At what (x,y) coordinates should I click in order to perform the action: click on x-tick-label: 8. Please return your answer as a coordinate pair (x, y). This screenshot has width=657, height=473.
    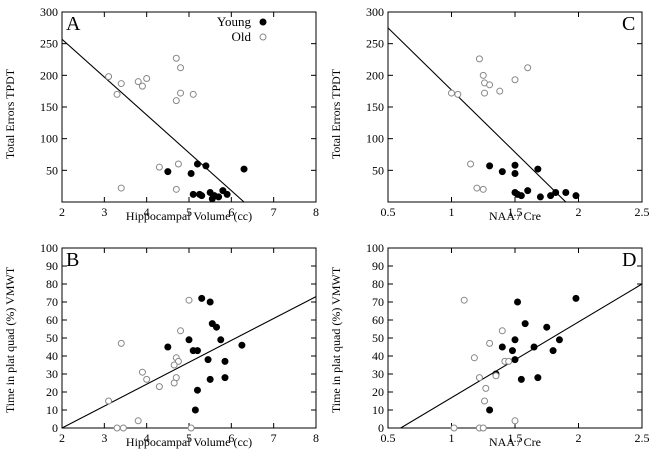
    Looking at the image, I should click on (316, 212).